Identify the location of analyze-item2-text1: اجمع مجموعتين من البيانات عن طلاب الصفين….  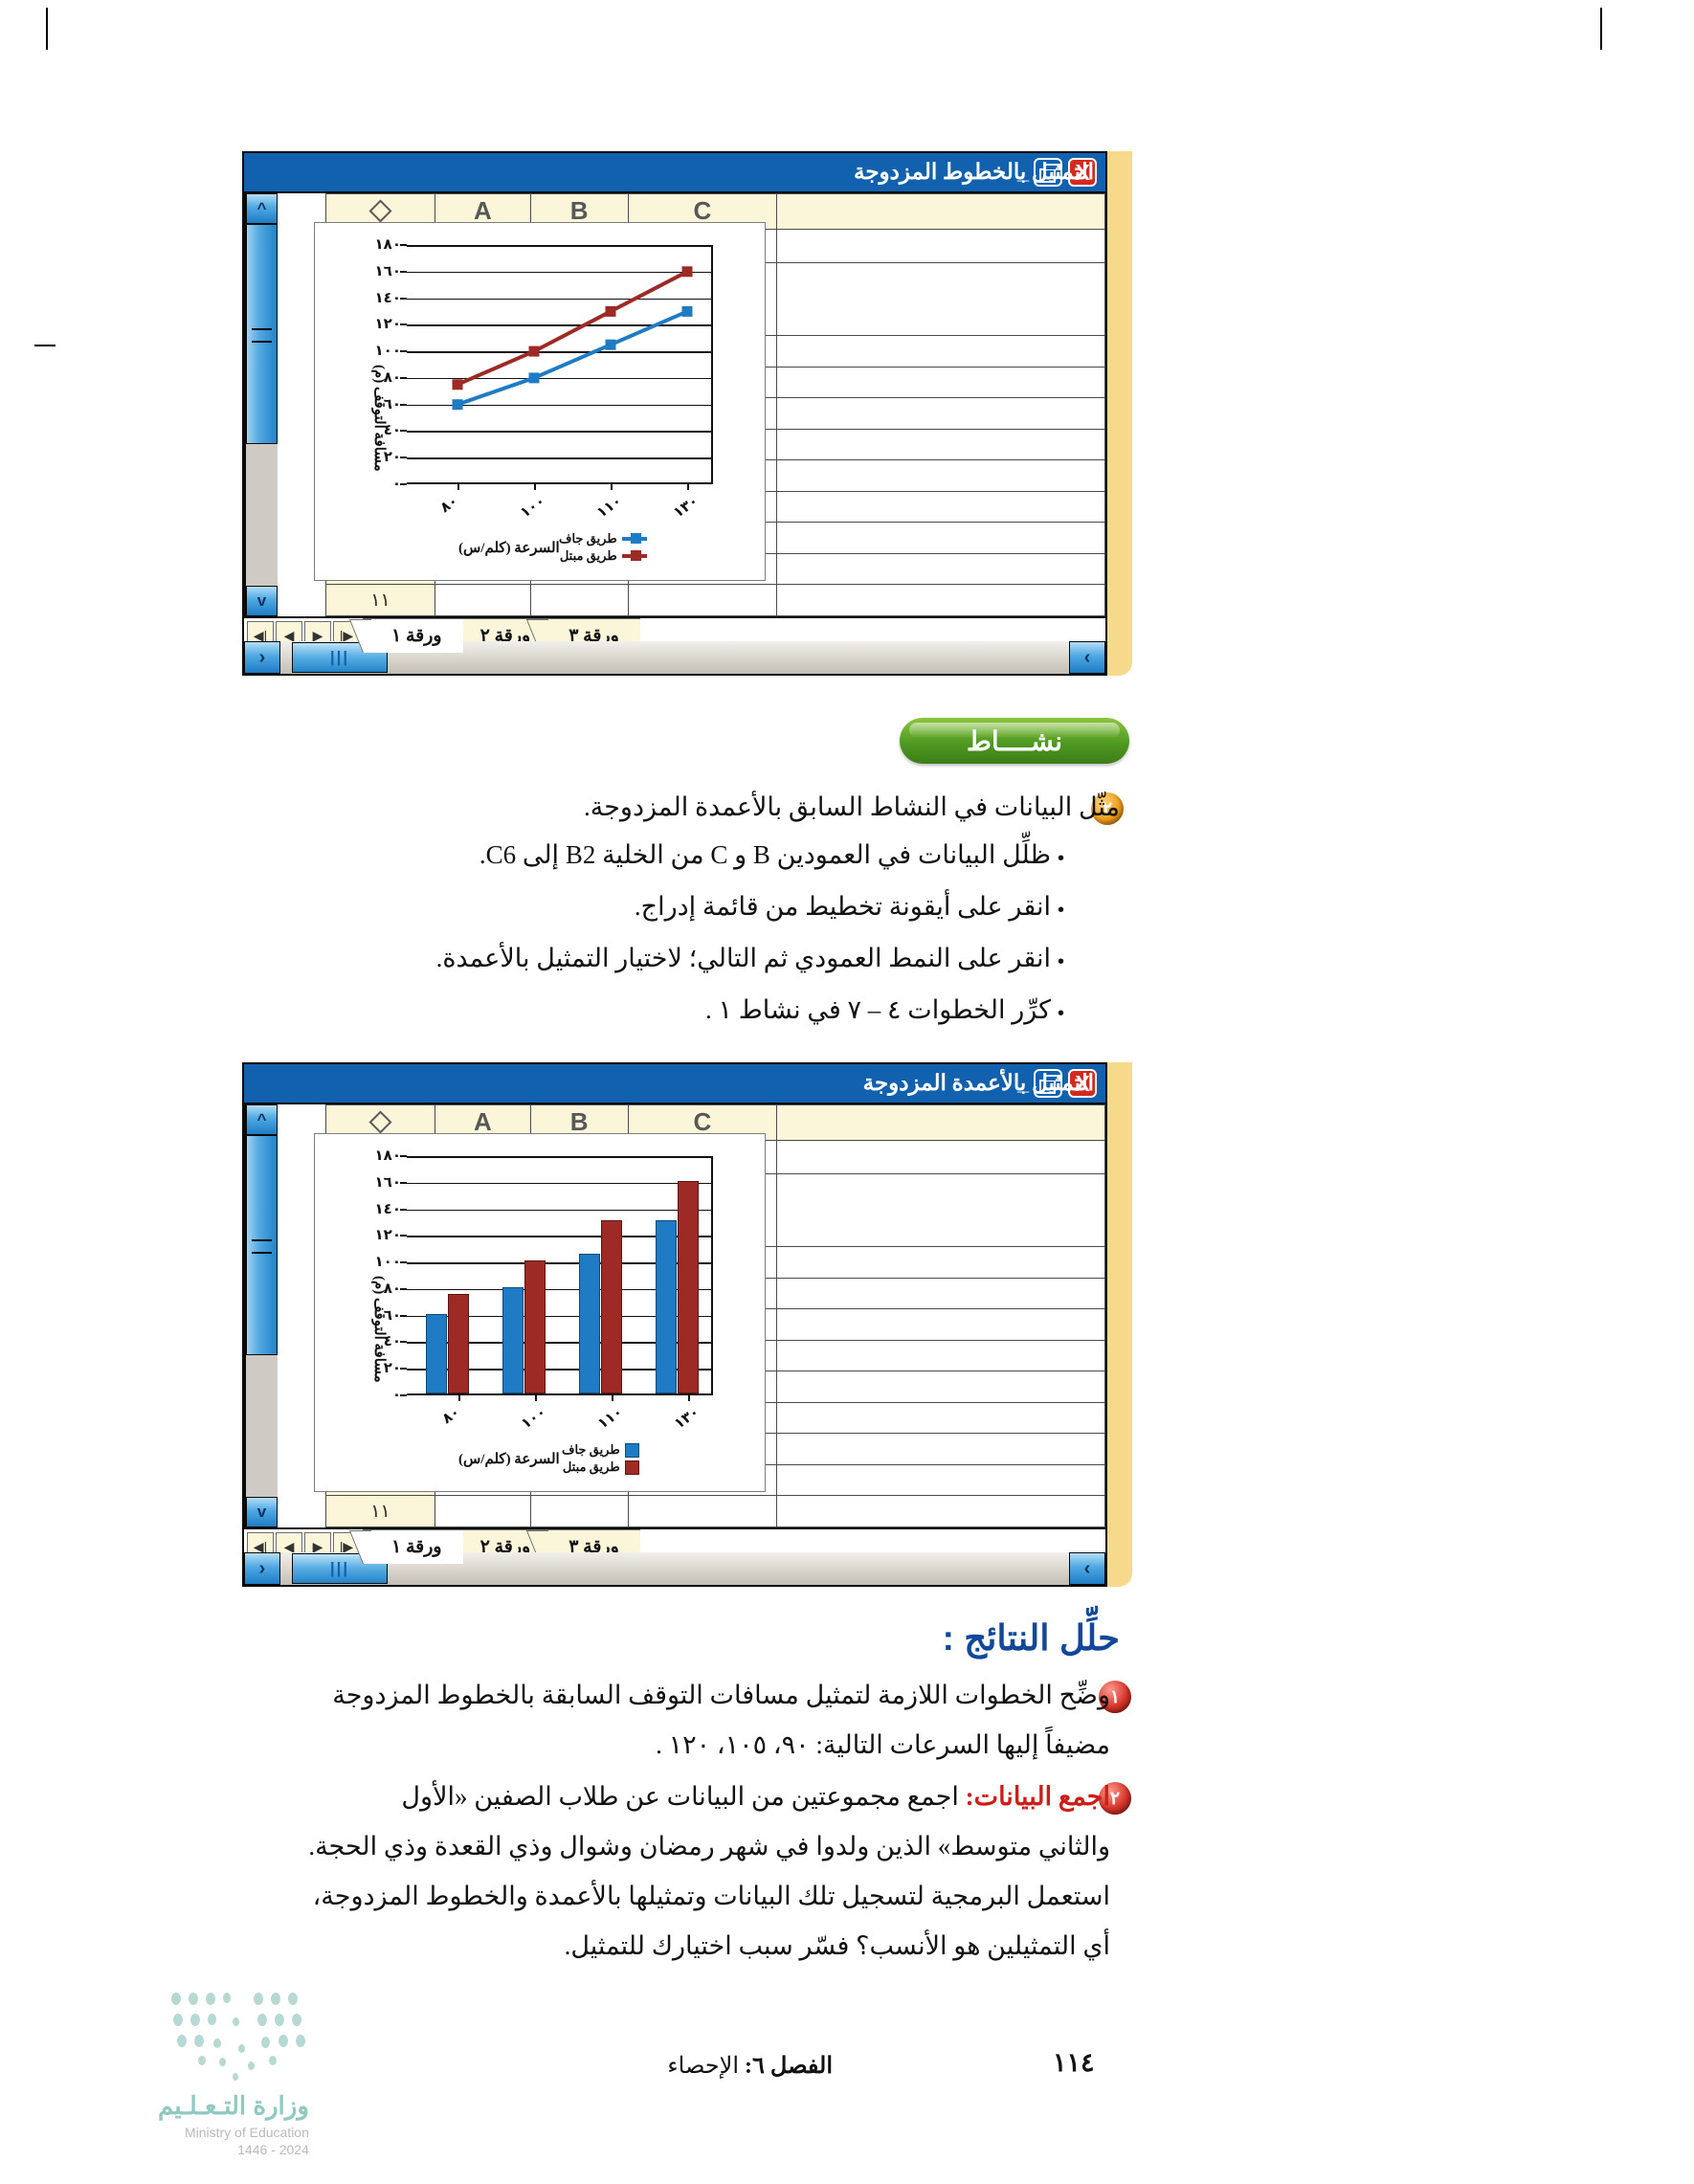
(680, 1797).